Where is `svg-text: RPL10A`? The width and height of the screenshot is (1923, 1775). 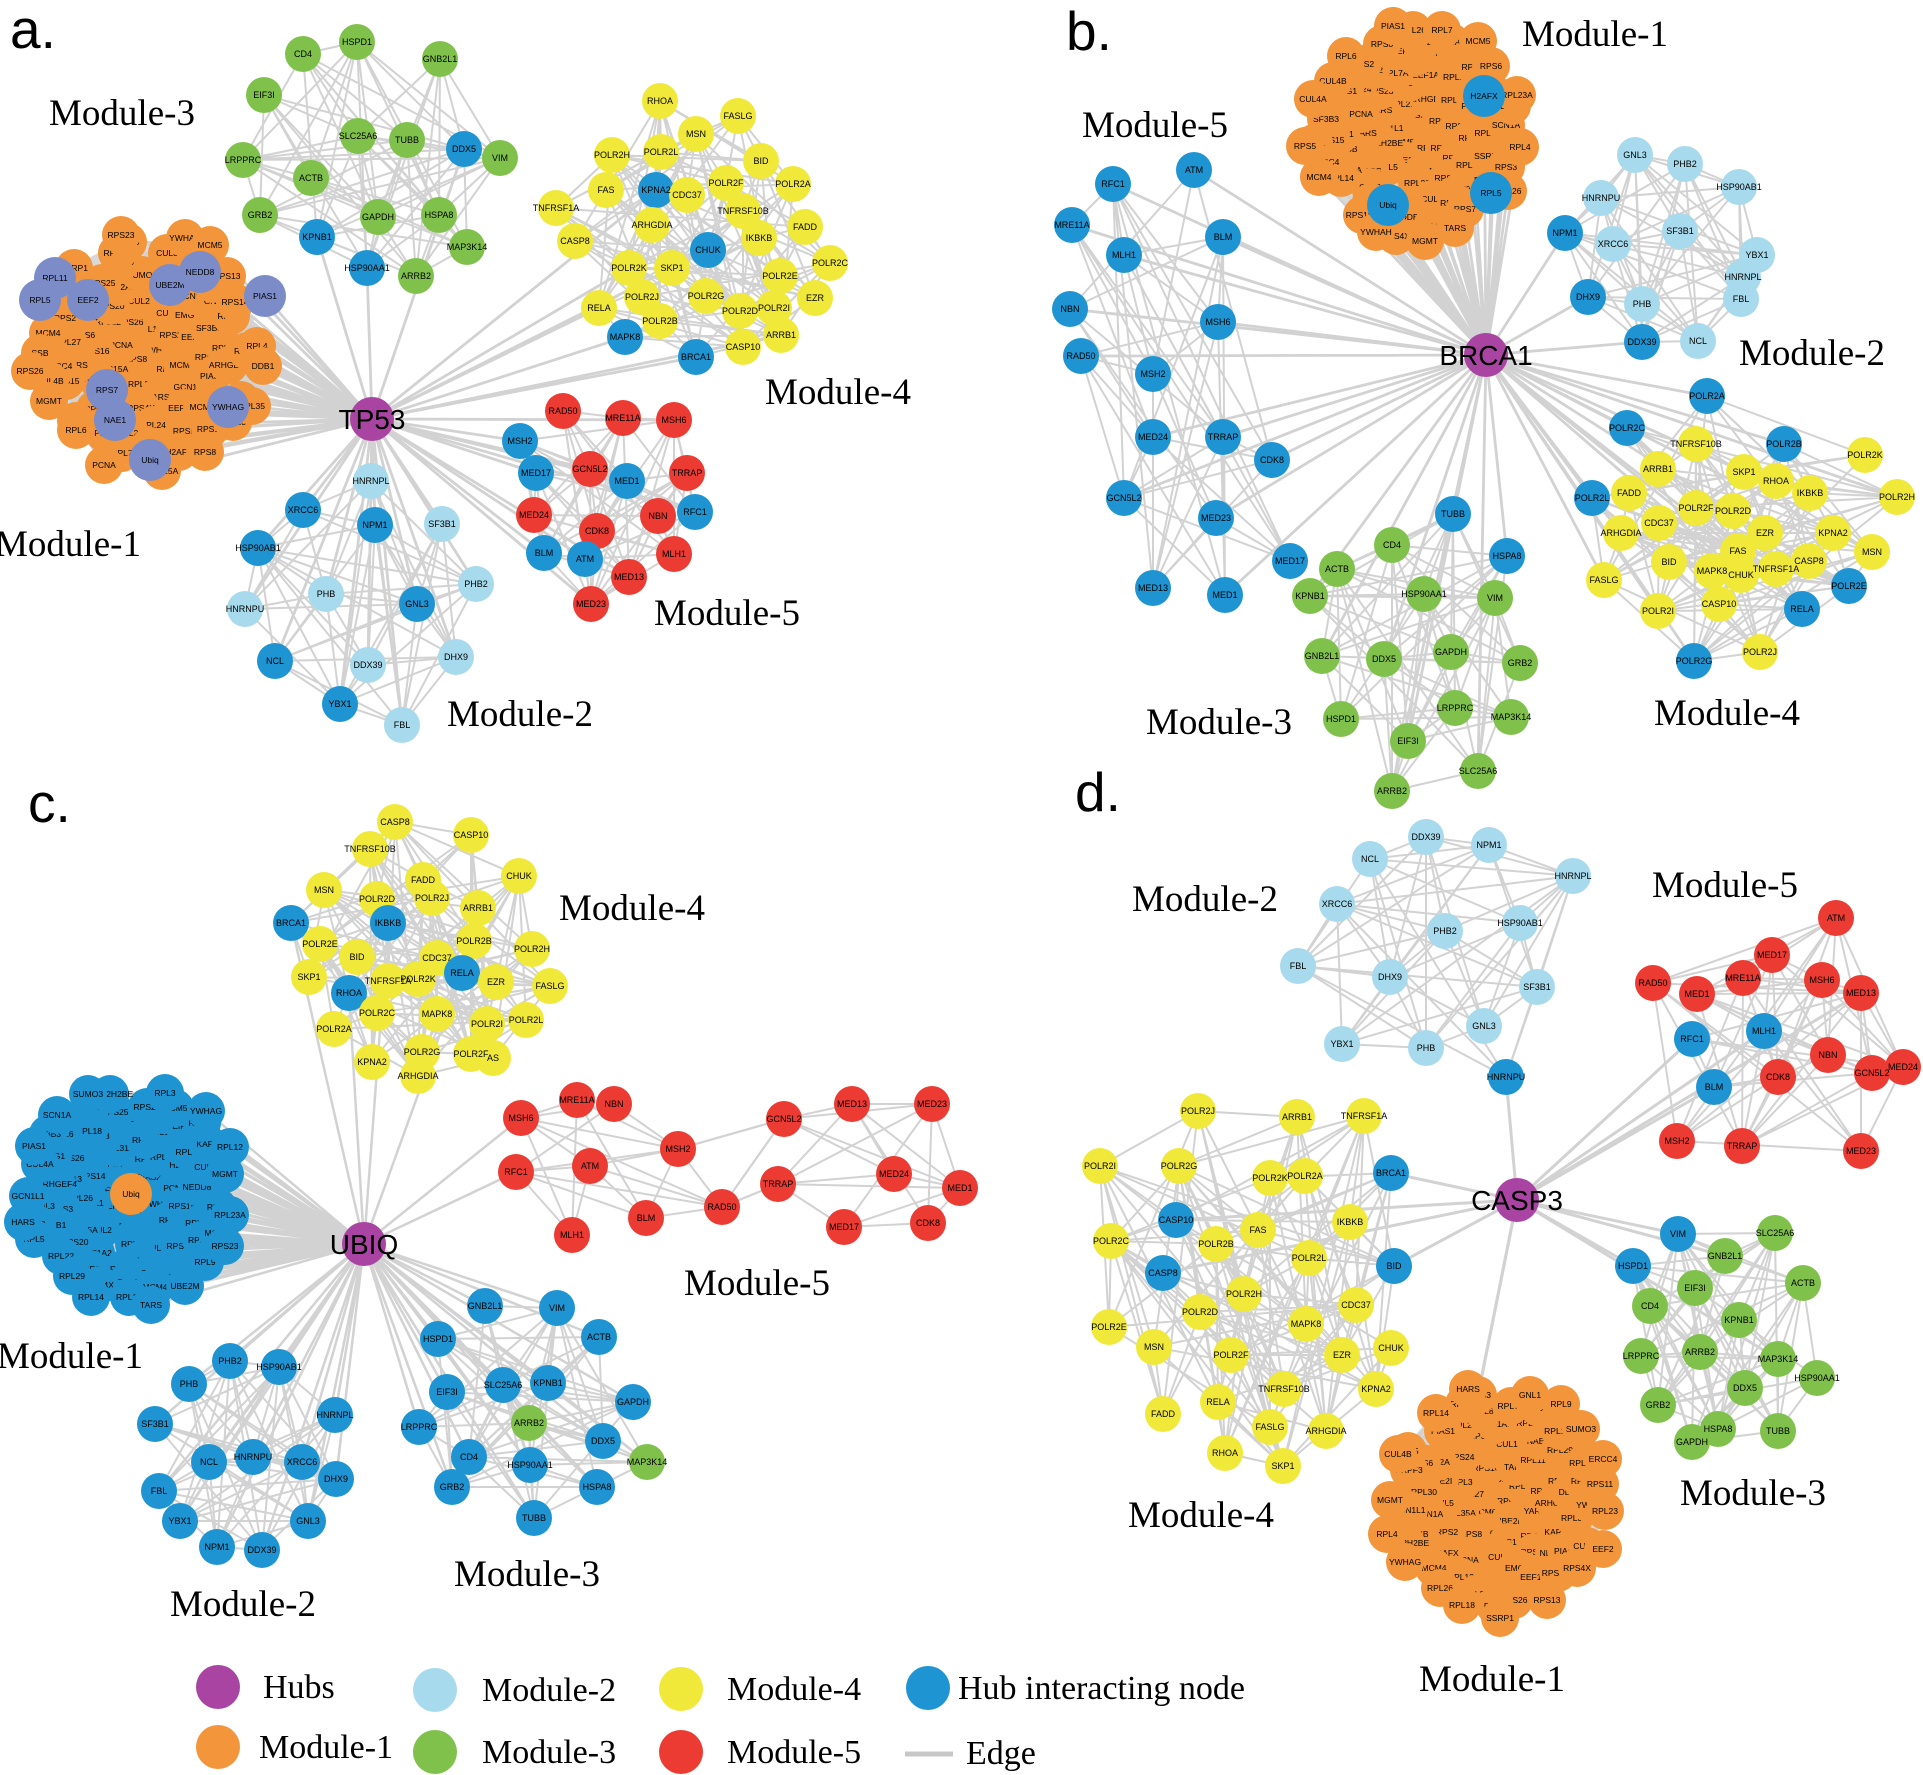 svg-text: RPL10A is located at coordinates (1560, 1431).